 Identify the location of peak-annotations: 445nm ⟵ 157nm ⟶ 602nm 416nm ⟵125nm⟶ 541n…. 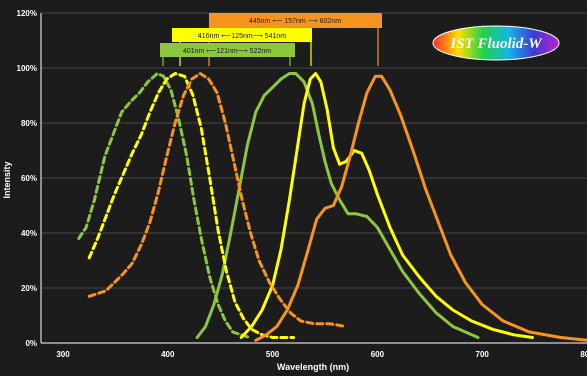
(271, 39).